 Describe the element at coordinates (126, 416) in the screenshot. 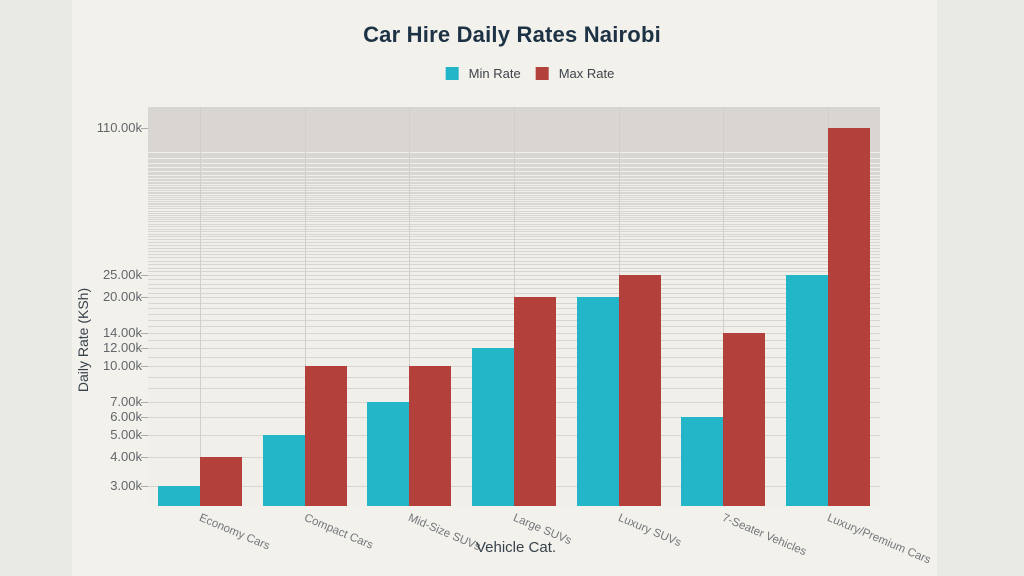

I see `y-tick-label: 6.00k` at that location.